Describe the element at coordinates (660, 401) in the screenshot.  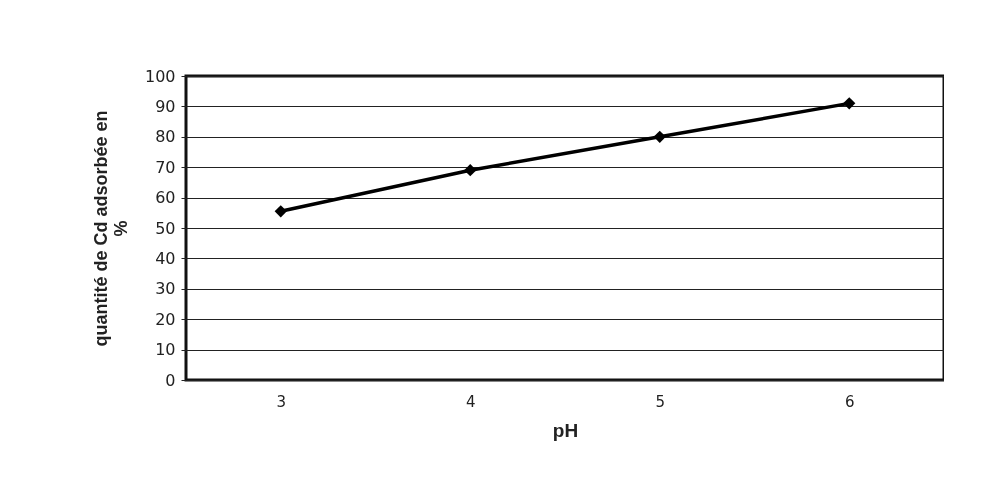
I see `x-tick-label: 5` at that location.